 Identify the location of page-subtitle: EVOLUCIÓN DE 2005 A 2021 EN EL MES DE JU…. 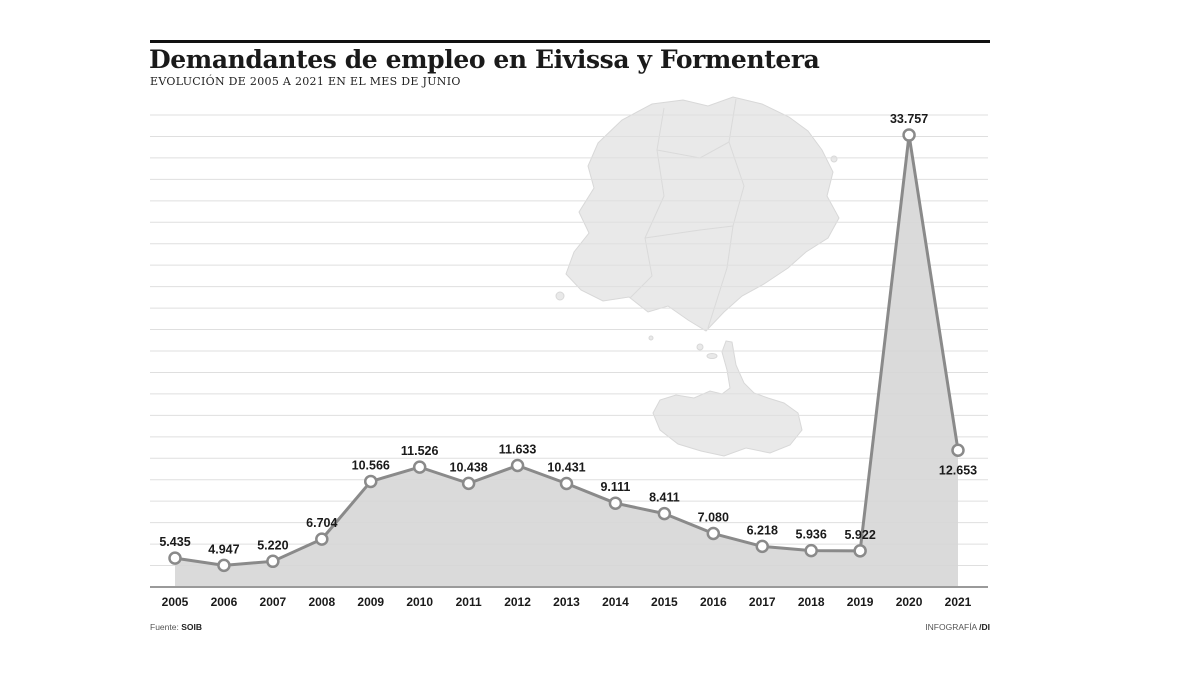
(305, 81).